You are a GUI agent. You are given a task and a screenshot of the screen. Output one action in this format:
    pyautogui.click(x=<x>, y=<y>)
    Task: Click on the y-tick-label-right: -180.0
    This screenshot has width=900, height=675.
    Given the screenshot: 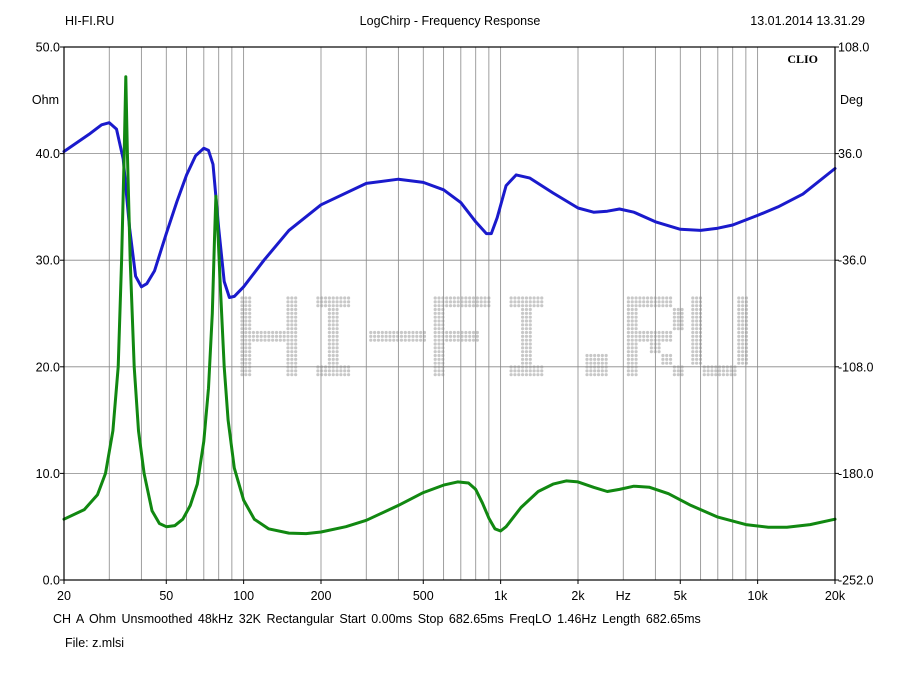 What is the action you would take?
    pyautogui.click(x=855, y=474)
    